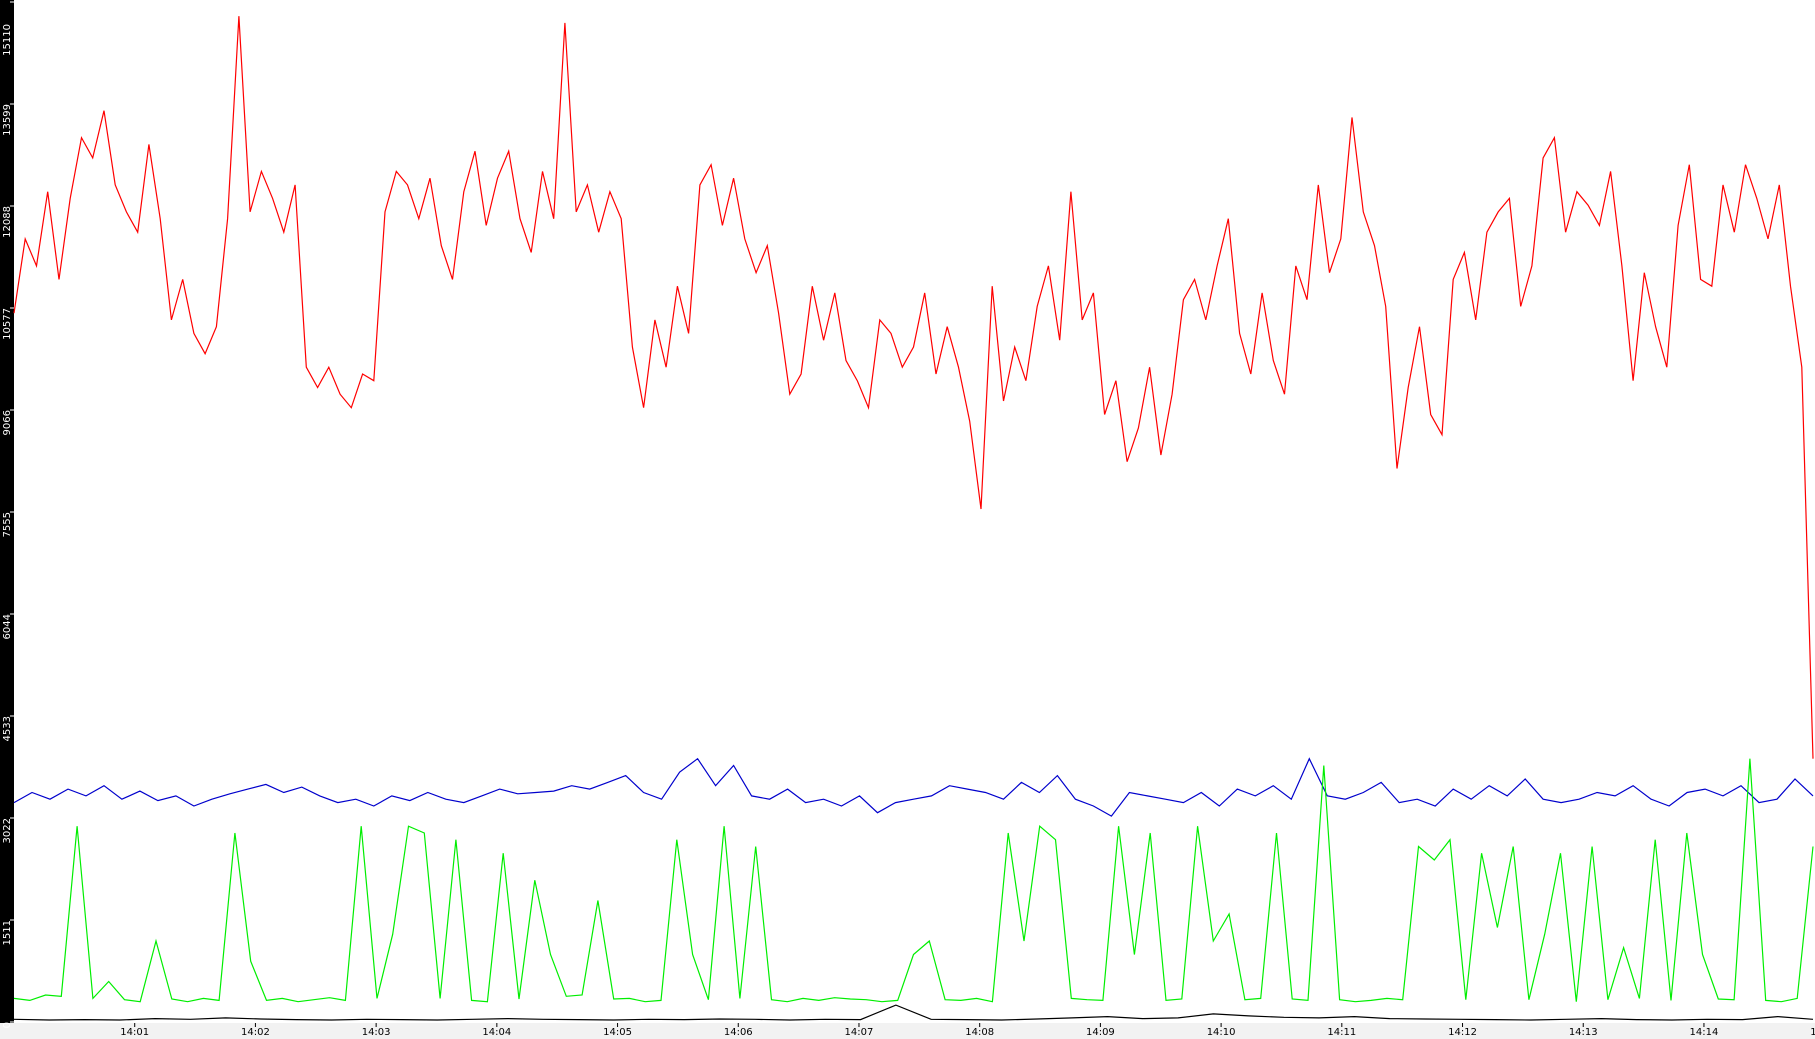 The image size is (1815, 1039). Describe the element at coordinates (1221, 1032) in the screenshot. I see `x-tick-label: 14:10` at that location.